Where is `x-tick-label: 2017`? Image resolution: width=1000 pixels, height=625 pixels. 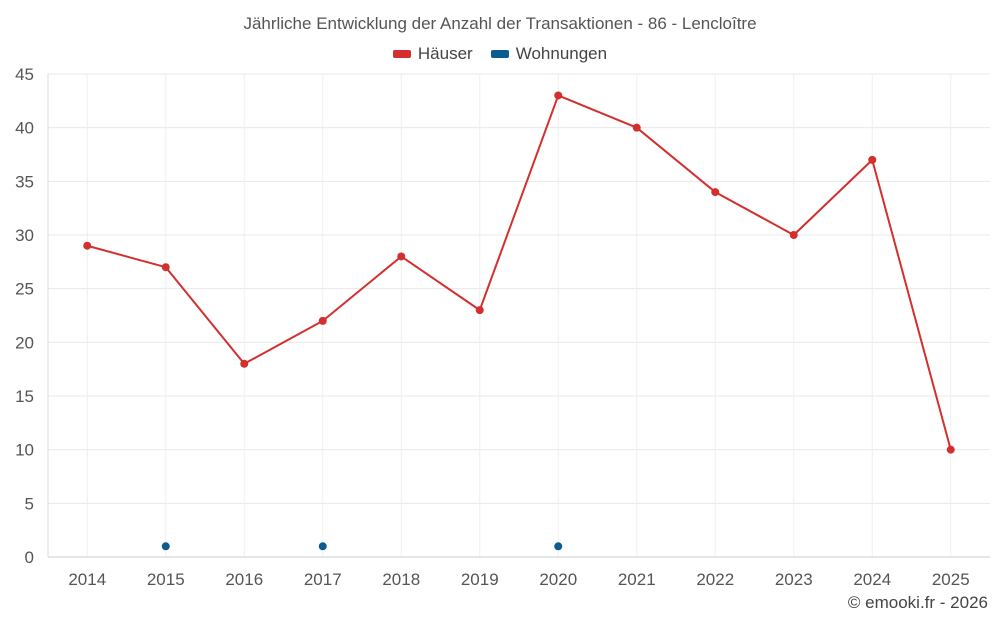 x-tick-label: 2017 is located at coordinates (323, 579).